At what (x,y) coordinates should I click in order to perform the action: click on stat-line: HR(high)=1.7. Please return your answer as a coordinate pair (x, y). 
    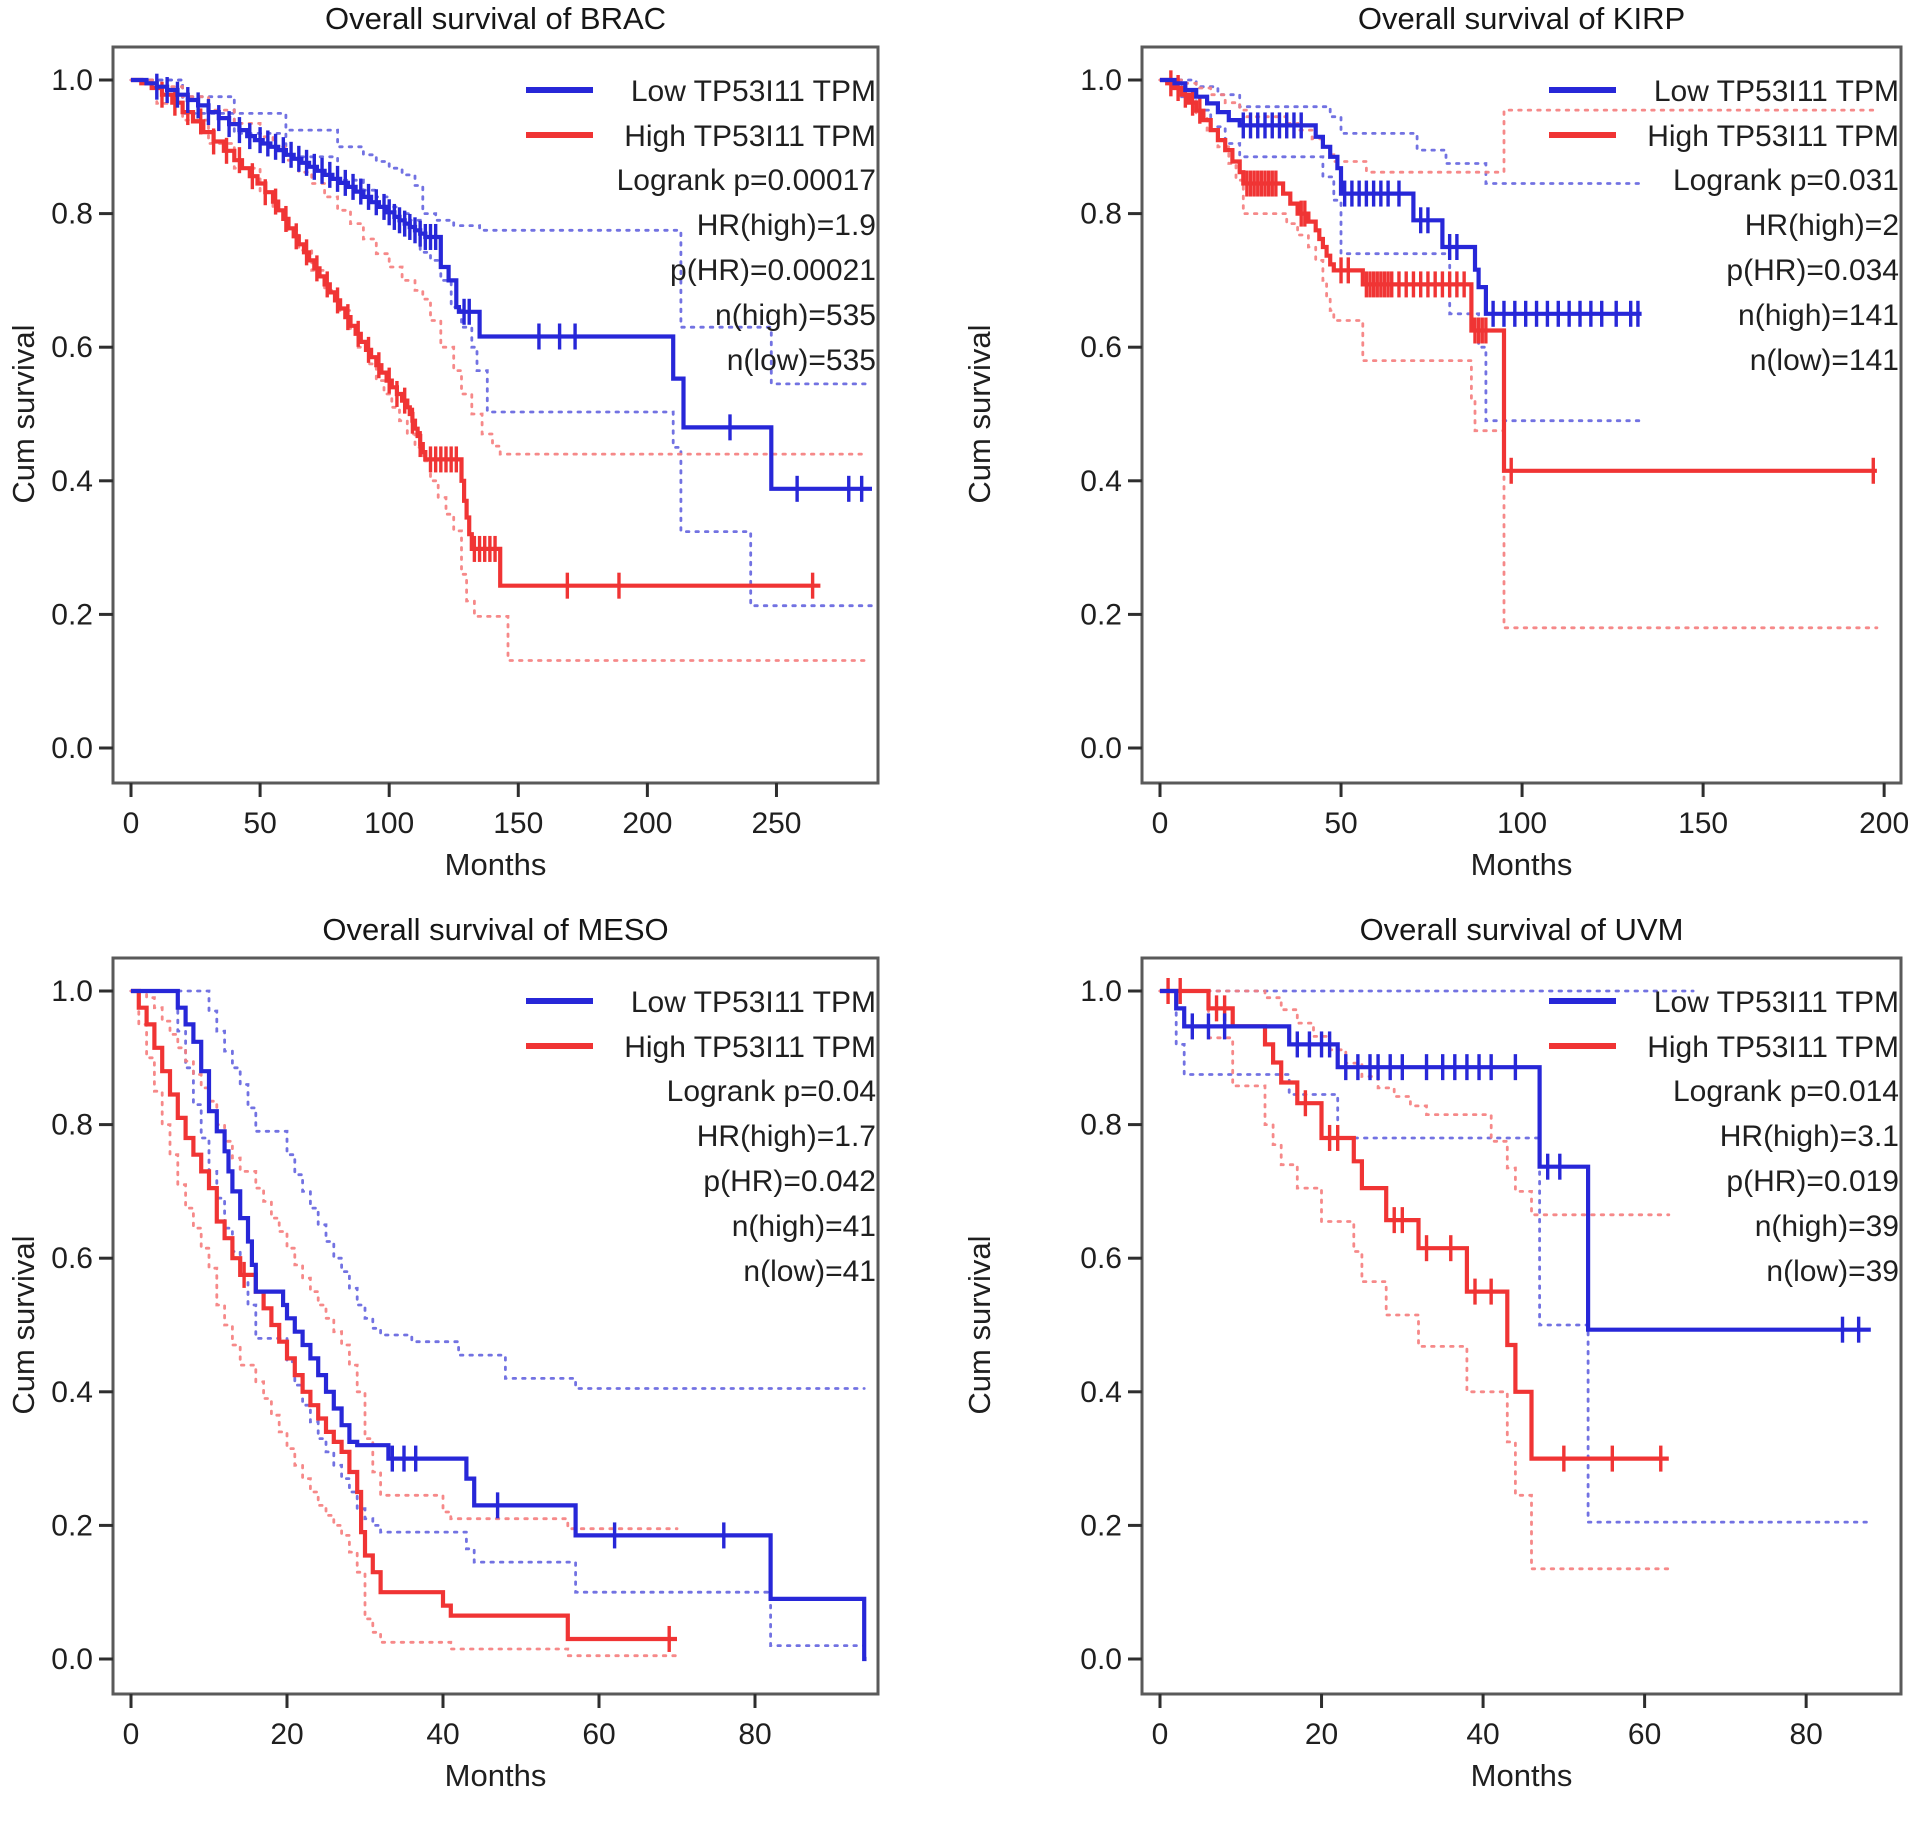
    Looking at the image, I should click on (786, 1136).